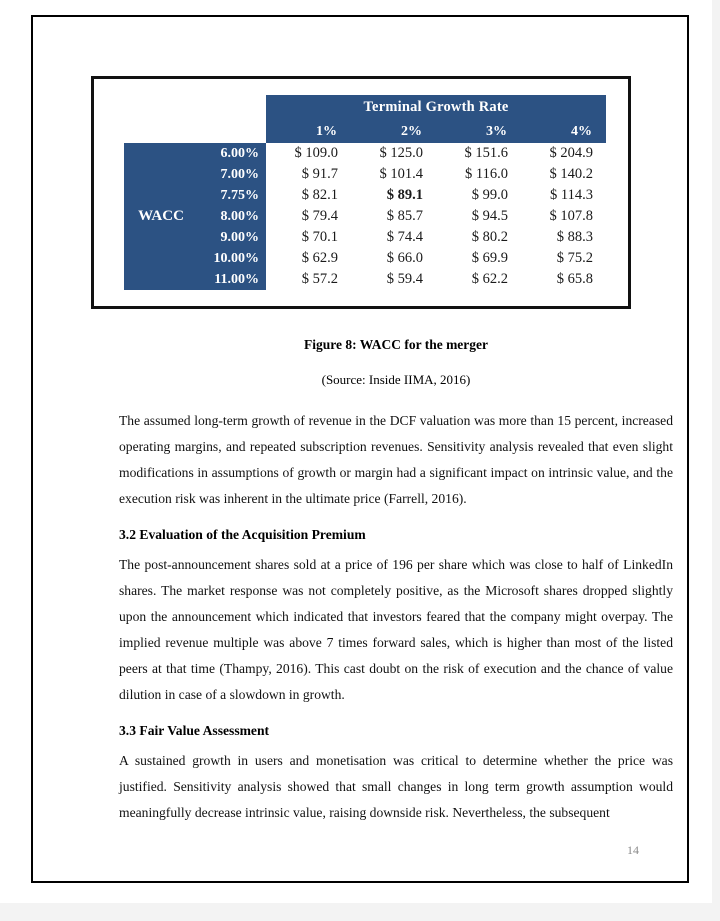 The height and width of the screenshot is (921, 720). Describe the element at coordinates (396, 344) in the screenshot. I see `figure-caption: Figure 8: WACC for the merger` at that location.